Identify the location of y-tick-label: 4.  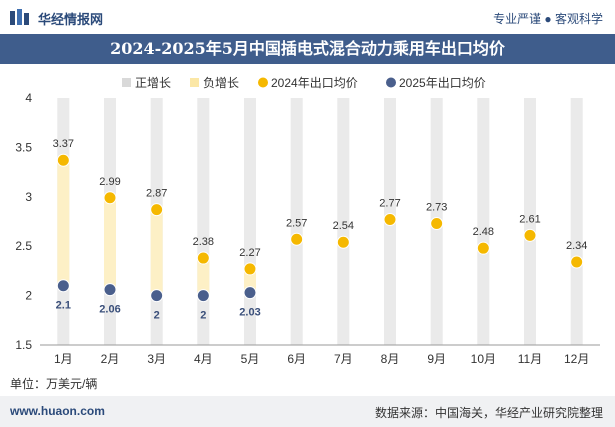
(28, 98).